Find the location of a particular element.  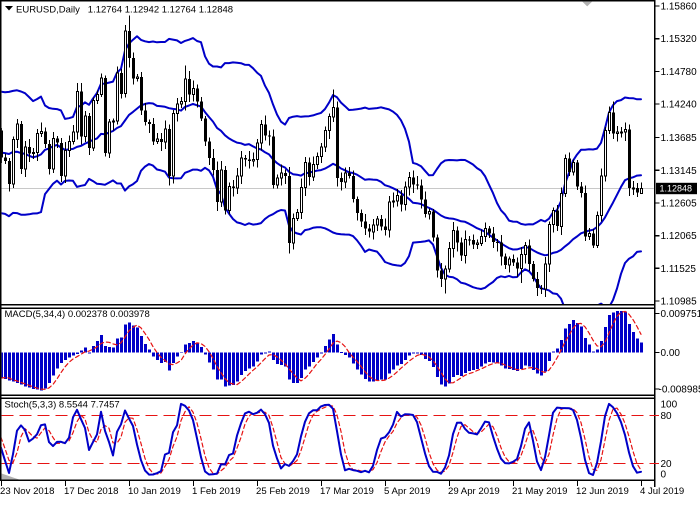

svg-text: 1.13685 is located at coordinates (679, 138).